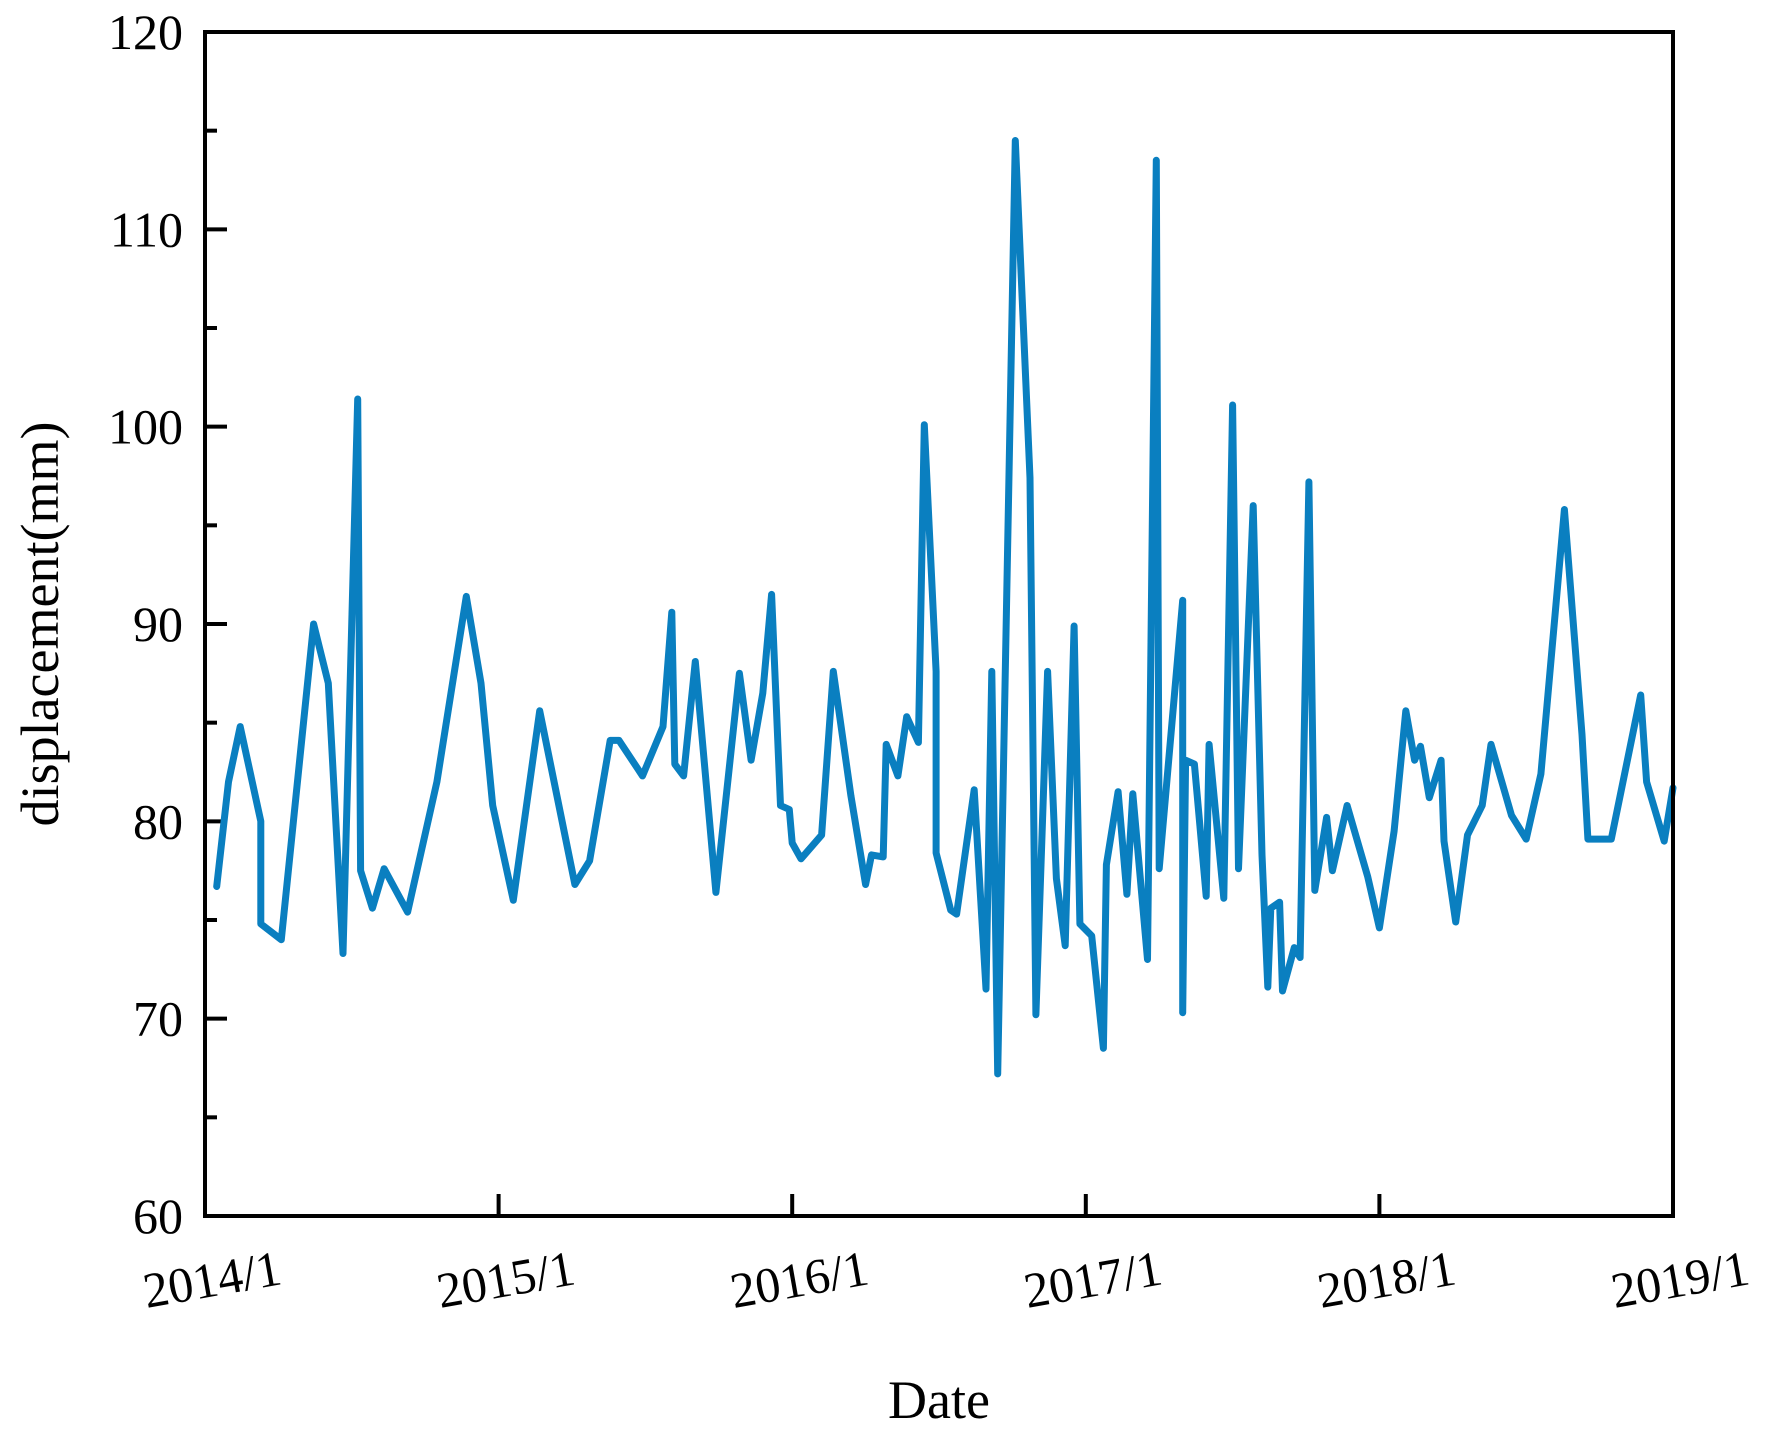 The image size is (1784, 1446). I want to click on y-axis-tick-labels: 60 70 80 90 100 110 120, so click(145, 624).